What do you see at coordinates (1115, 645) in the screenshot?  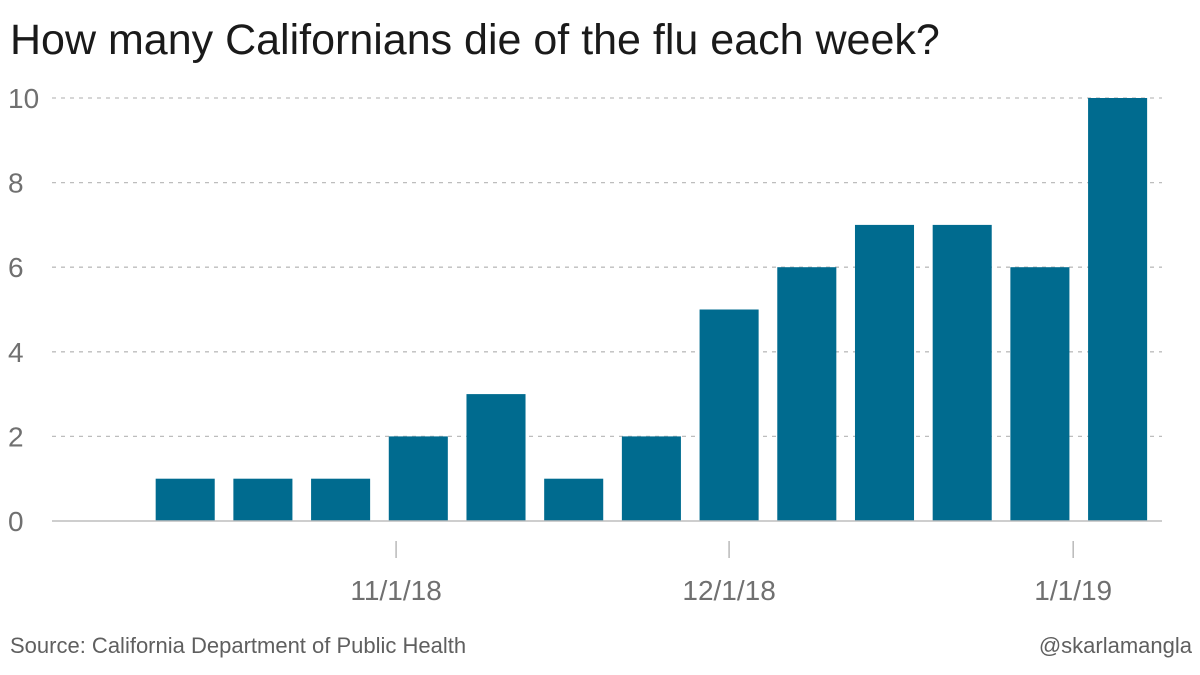 I see `author-credit: @skarlamangla` at bounding box center [1115, 645].